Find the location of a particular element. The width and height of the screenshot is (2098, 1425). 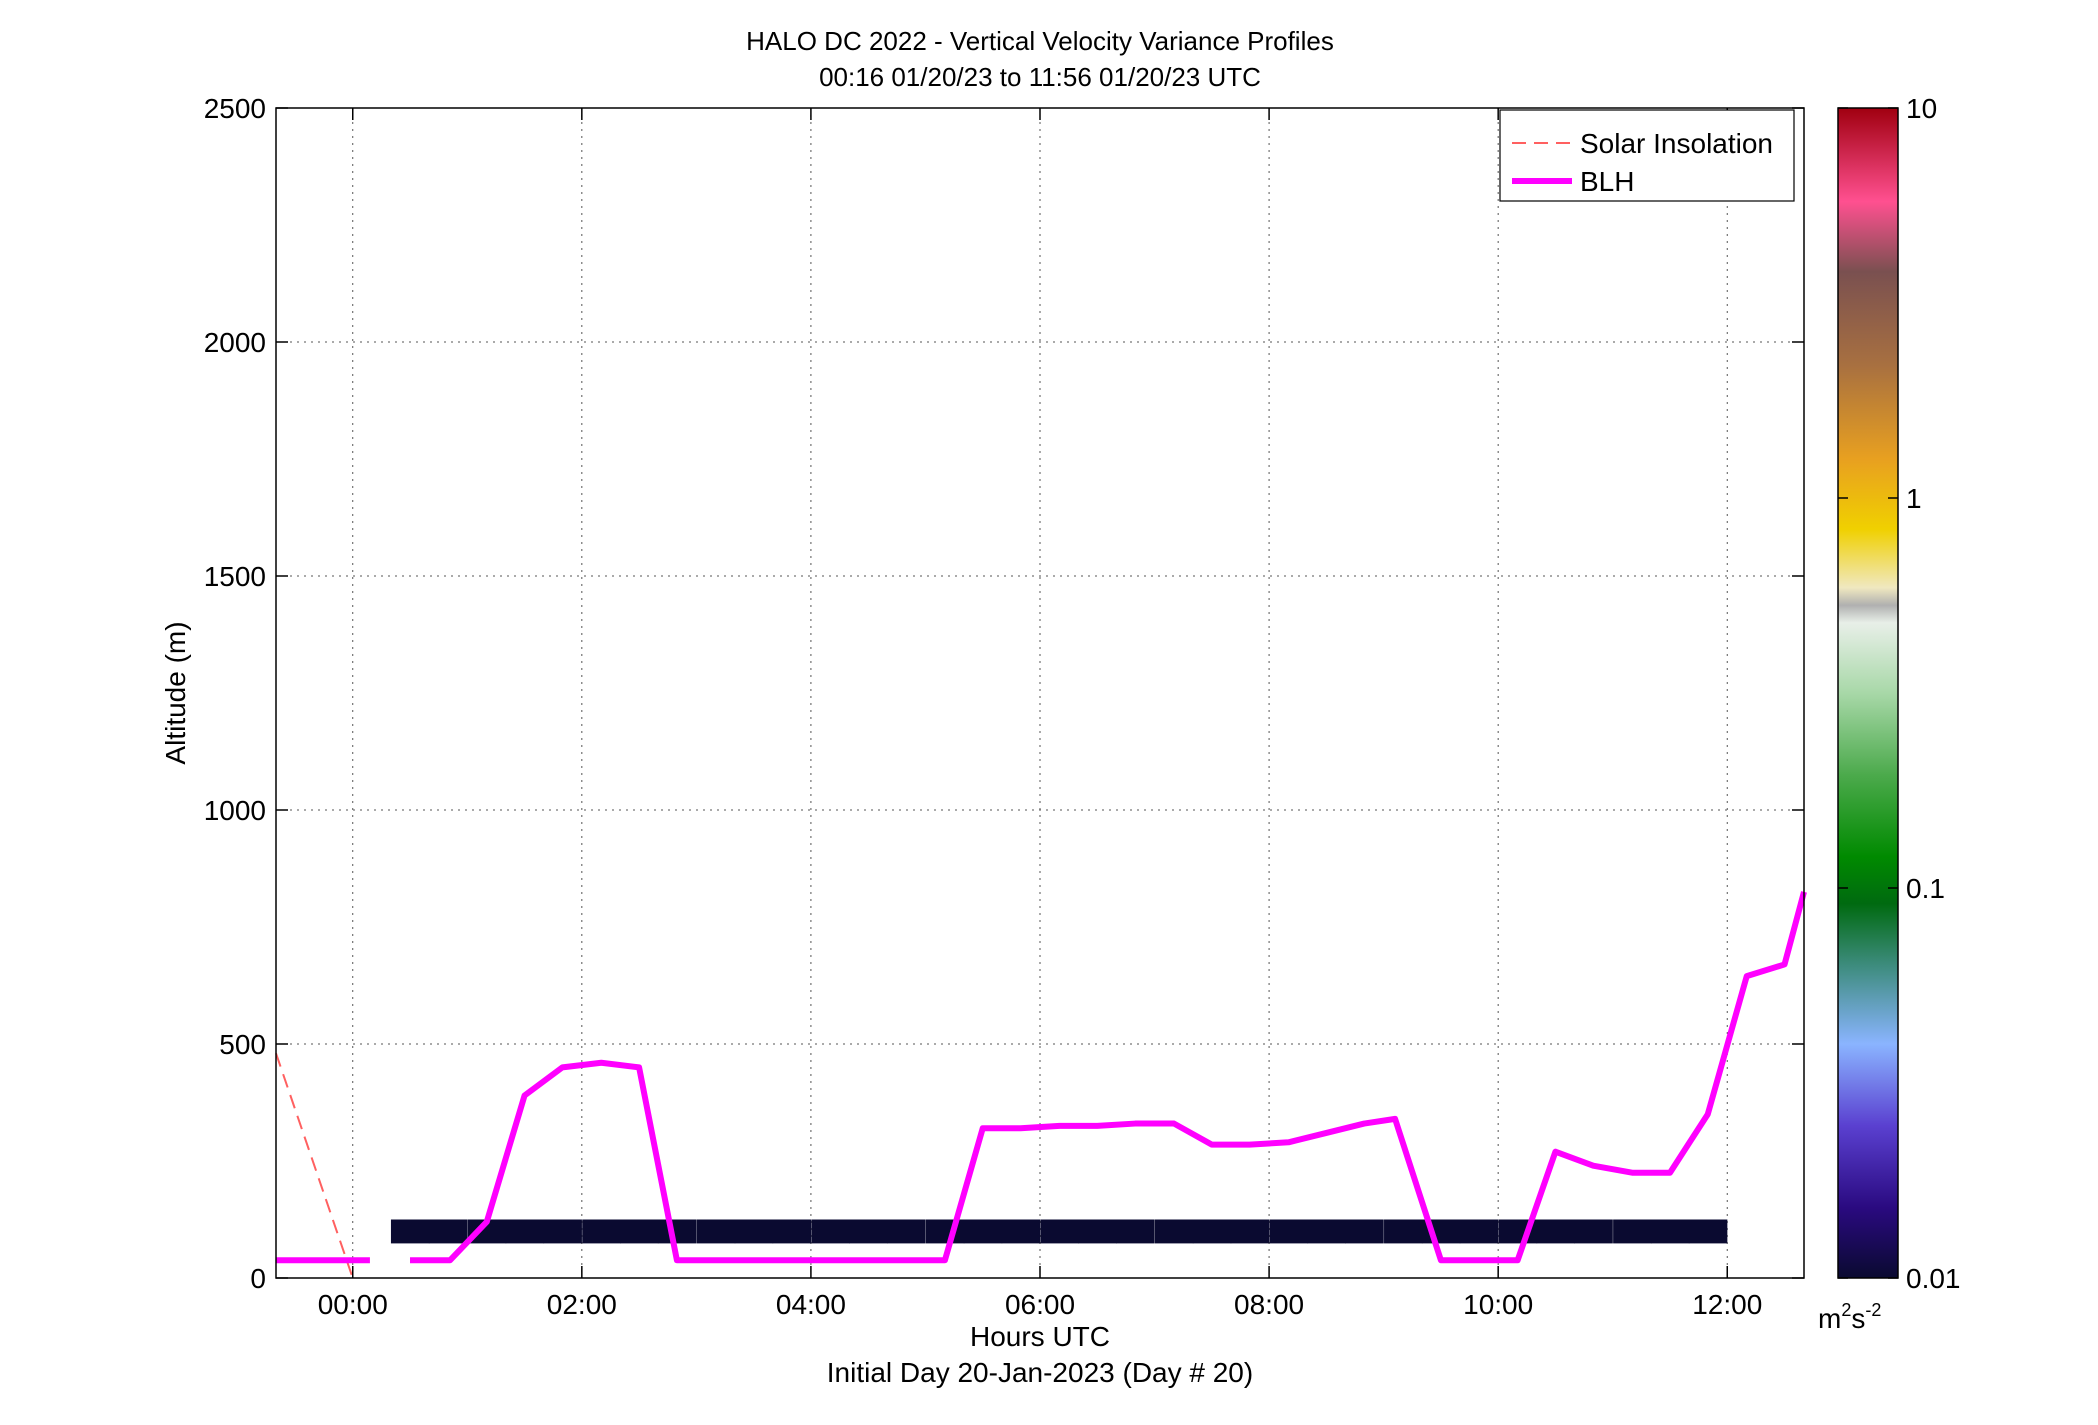

x-axis-sublabel: Initial Day 20-Jan-2023 (Day # 20) is located at coordinates (1040, 1372).